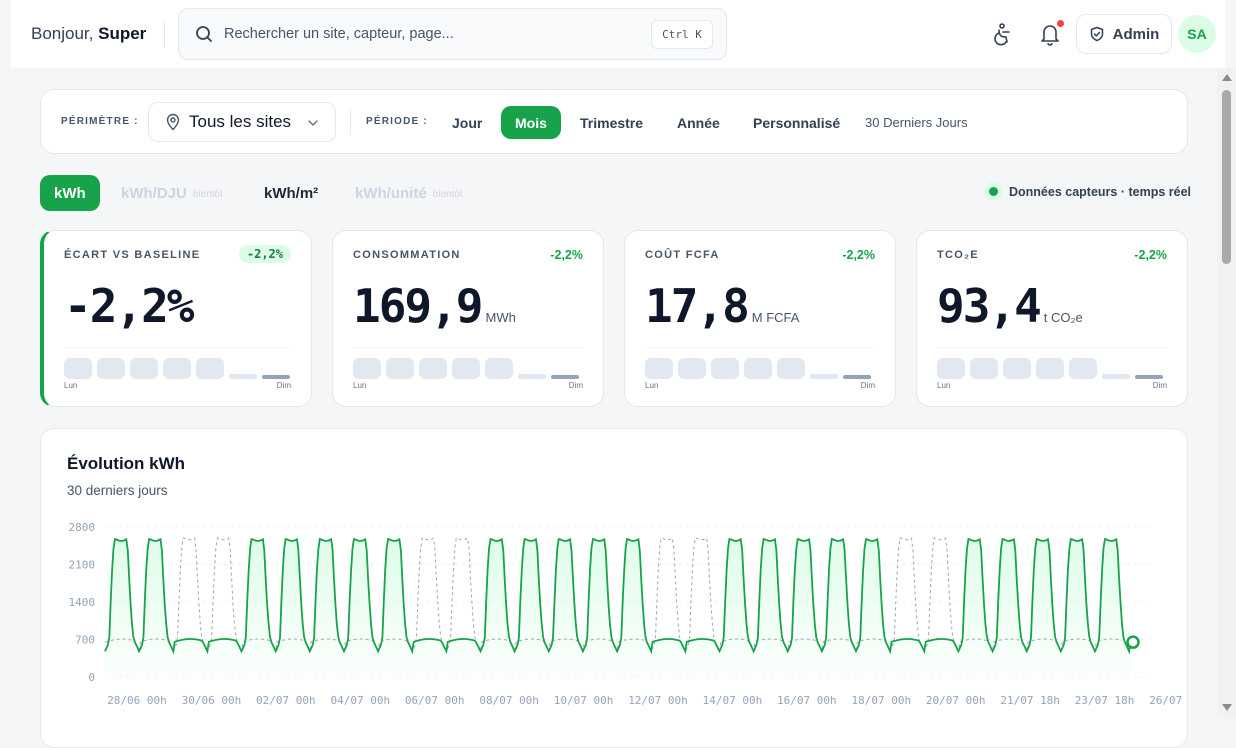 Image resolution: width=1236 pixels, height=748 pixels. What do you see at coordinates (1136, 34) in the screenshot?
I see `admin-label: Admin` at bounding box center [1136, 34].